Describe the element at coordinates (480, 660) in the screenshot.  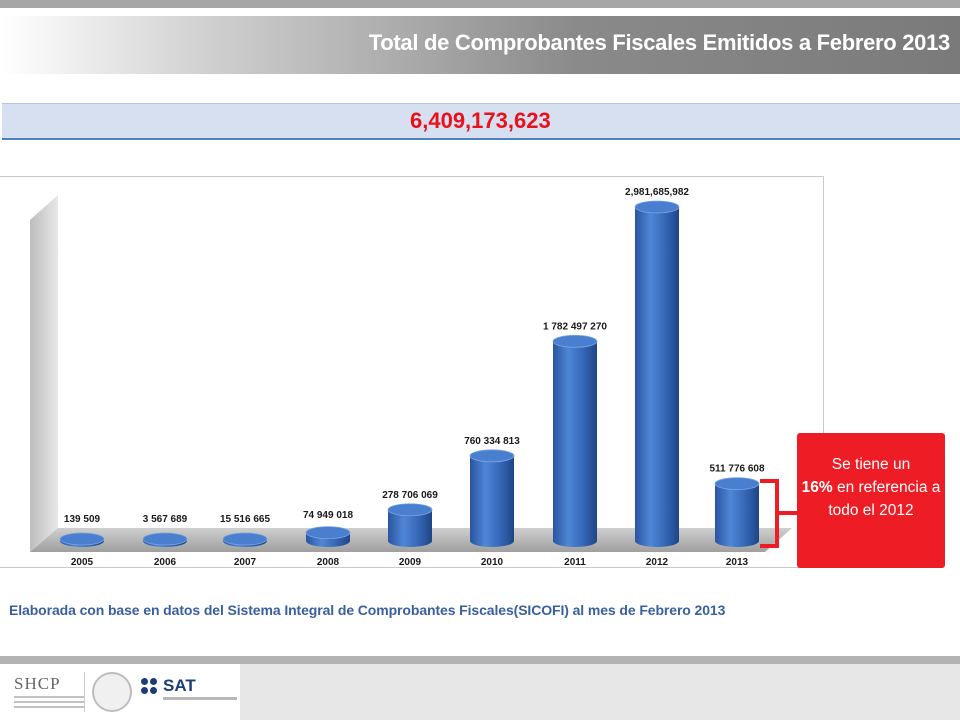
I see `footer-divider` at that location.